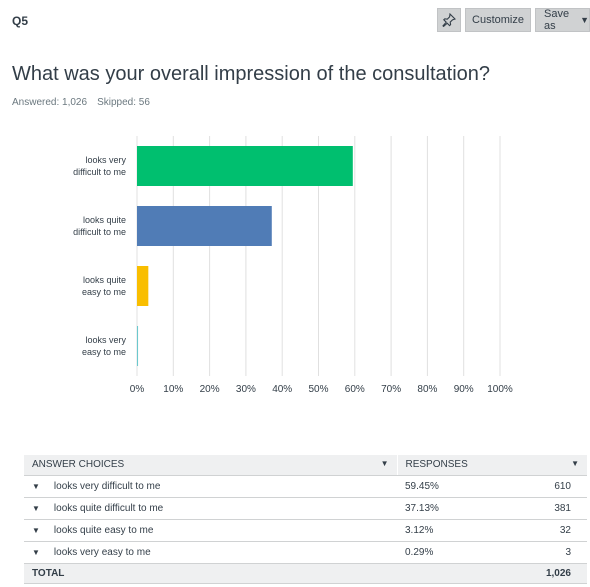 The height and width of the screenshot is (587, 590). Describe the element at coordinates (104, 346) in the screenshot. I see `category-label: looks very easy to me` at that location.